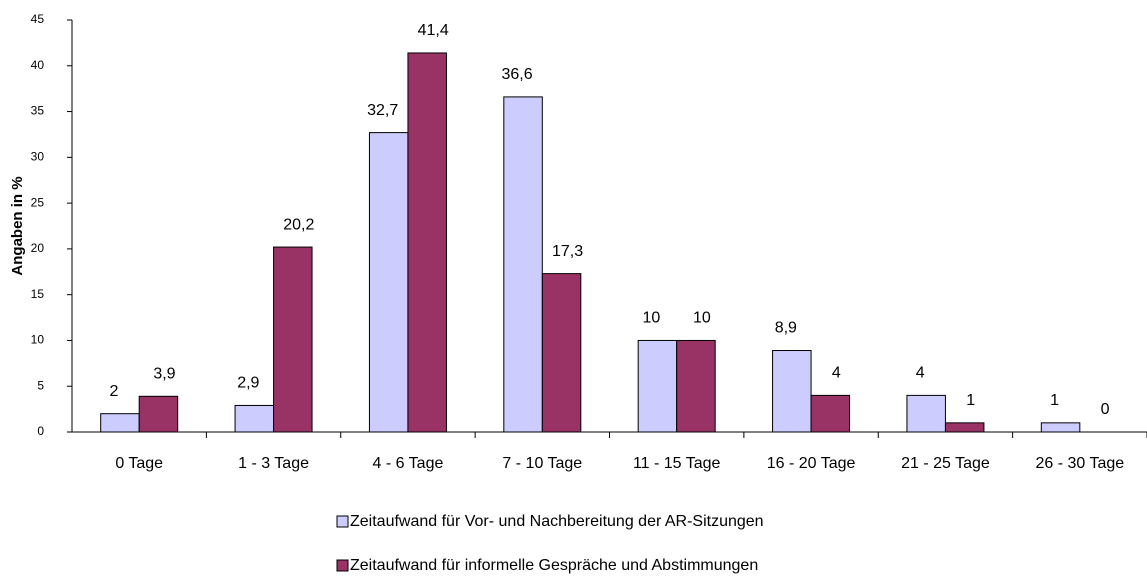  I want to click on y-tick-label: 5, so click(40, 385).